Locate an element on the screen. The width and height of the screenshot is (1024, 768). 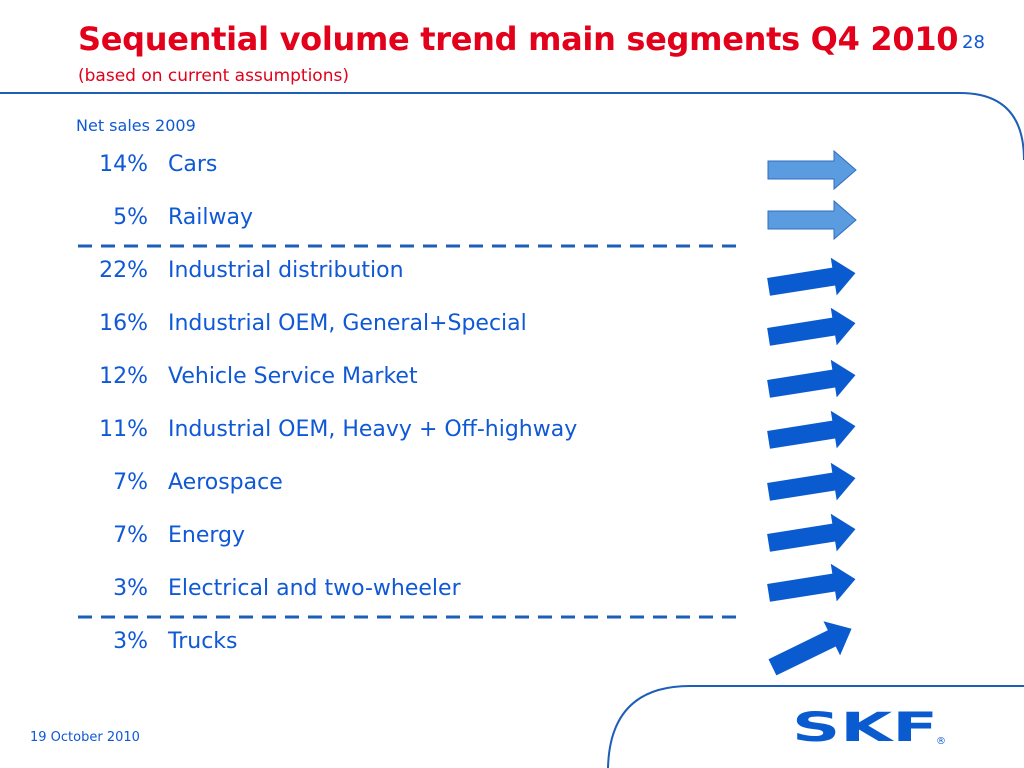
segment-row: 22% Industrial distribution is located at coordinates (360, 271).